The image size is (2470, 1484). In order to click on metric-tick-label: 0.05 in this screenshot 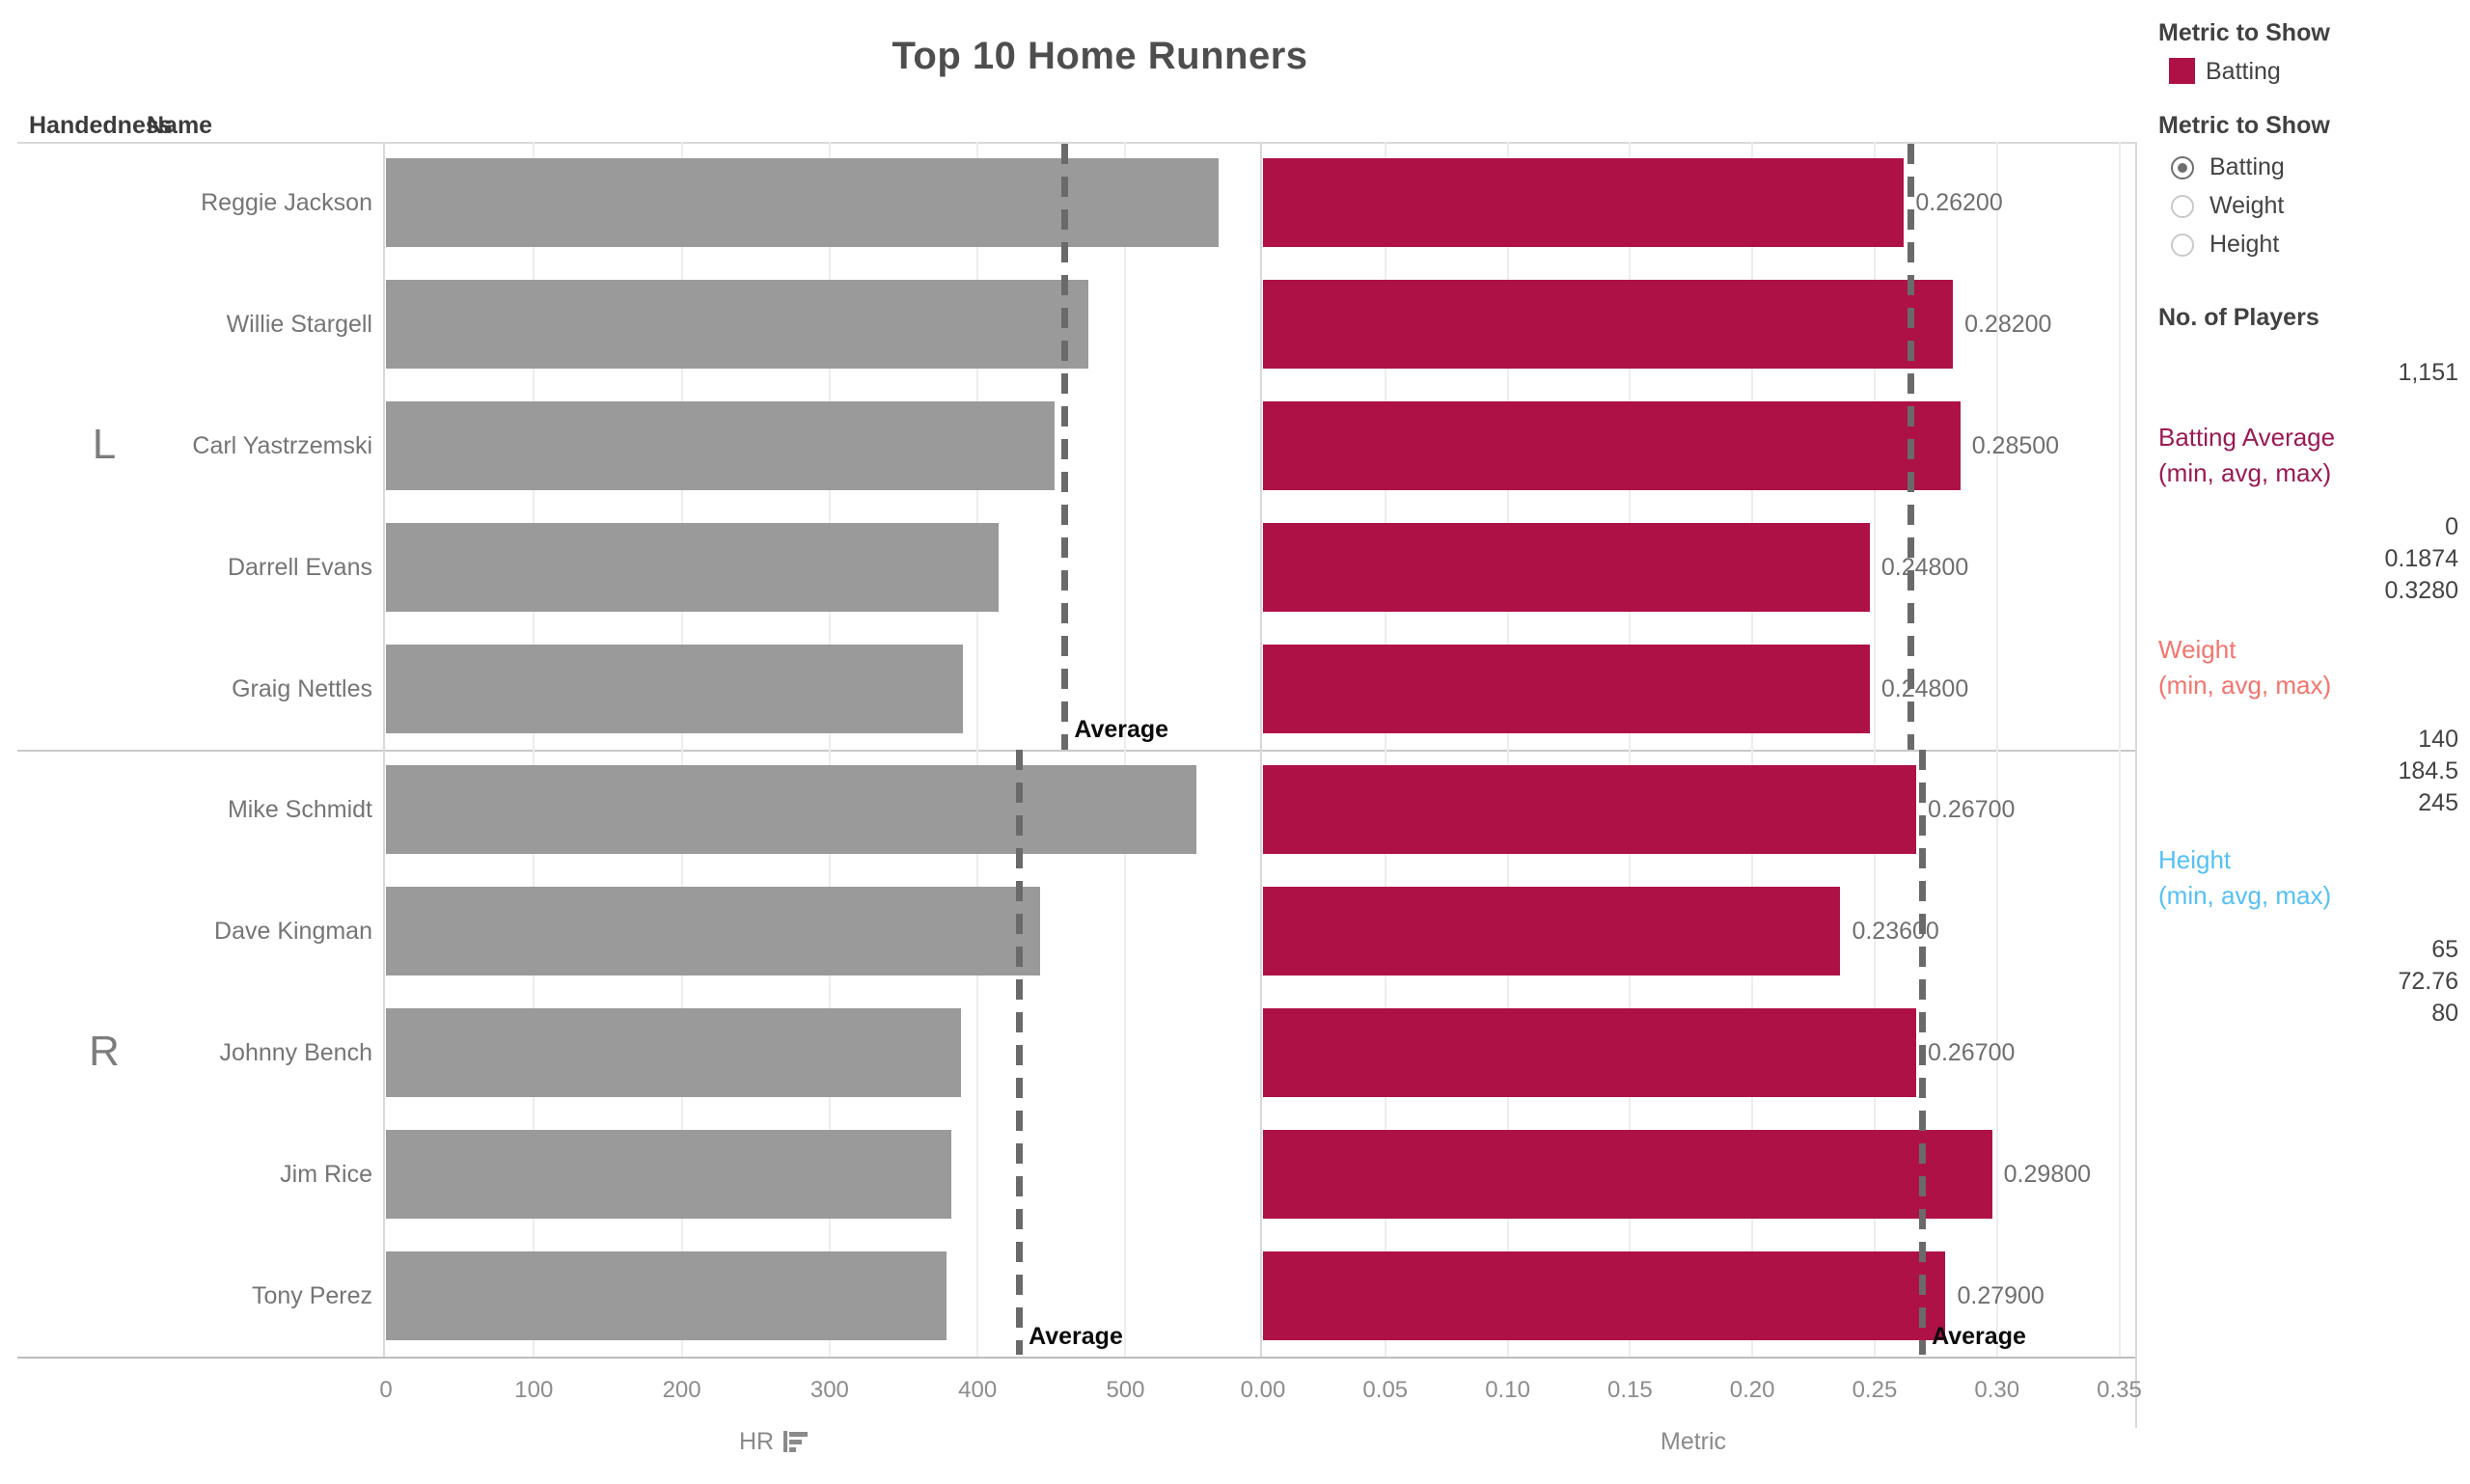, I will do `click(1385, 1390)`.